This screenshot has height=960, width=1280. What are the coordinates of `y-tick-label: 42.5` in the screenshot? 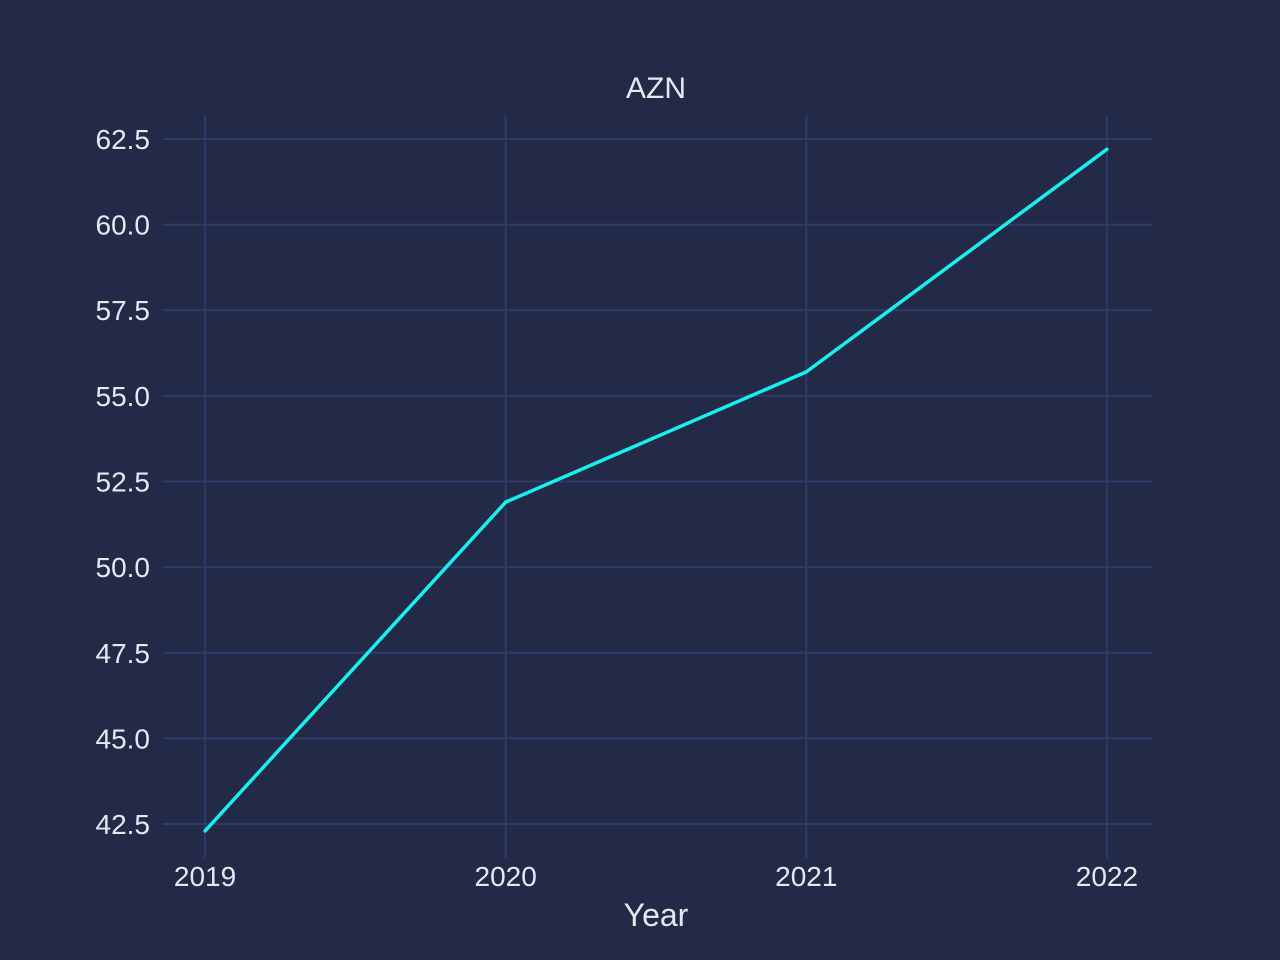 It's located at (123, 824).